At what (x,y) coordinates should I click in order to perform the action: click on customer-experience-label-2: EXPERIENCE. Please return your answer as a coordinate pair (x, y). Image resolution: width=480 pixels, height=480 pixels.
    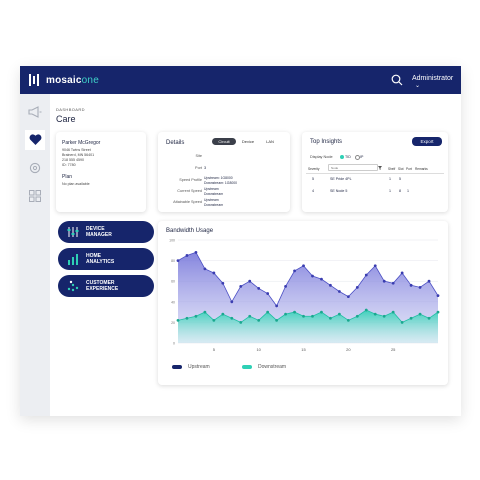
    Looking at the image, I should click on (102, 289).